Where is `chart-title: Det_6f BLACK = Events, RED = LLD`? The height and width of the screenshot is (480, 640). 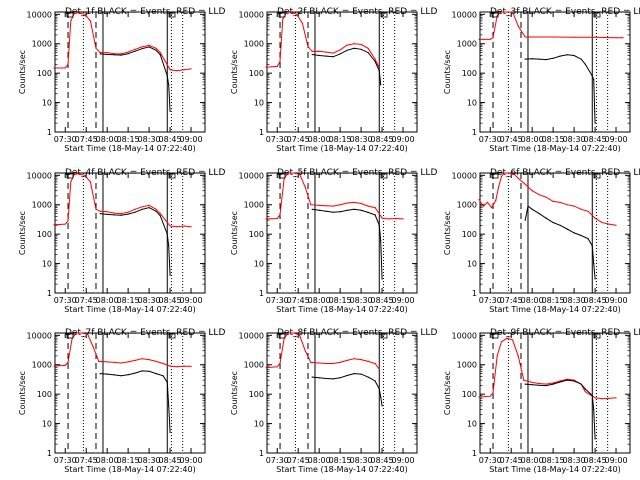 chart-title: Det_6f BLACK = Events, RED = LLD is located at coordinates (565, 173).